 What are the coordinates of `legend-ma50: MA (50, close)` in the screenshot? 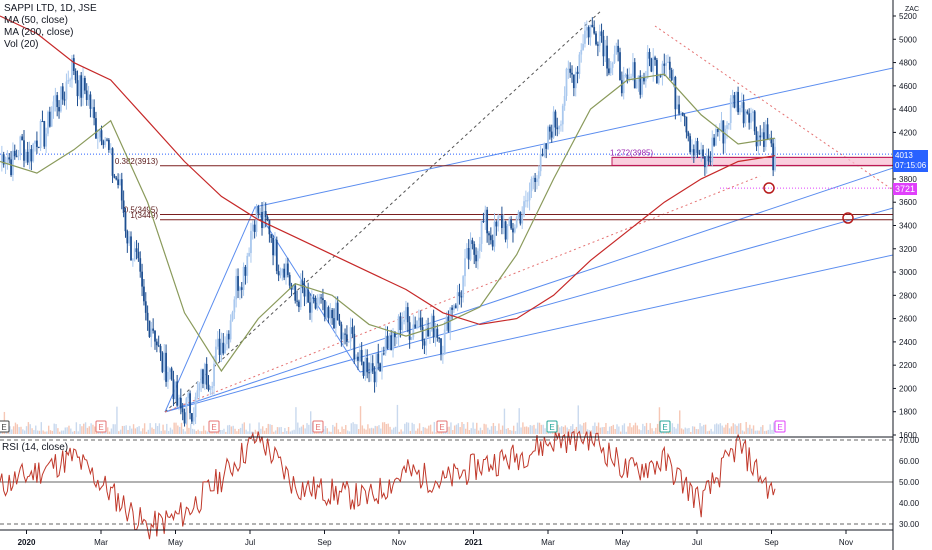 It's located at (36, 20).